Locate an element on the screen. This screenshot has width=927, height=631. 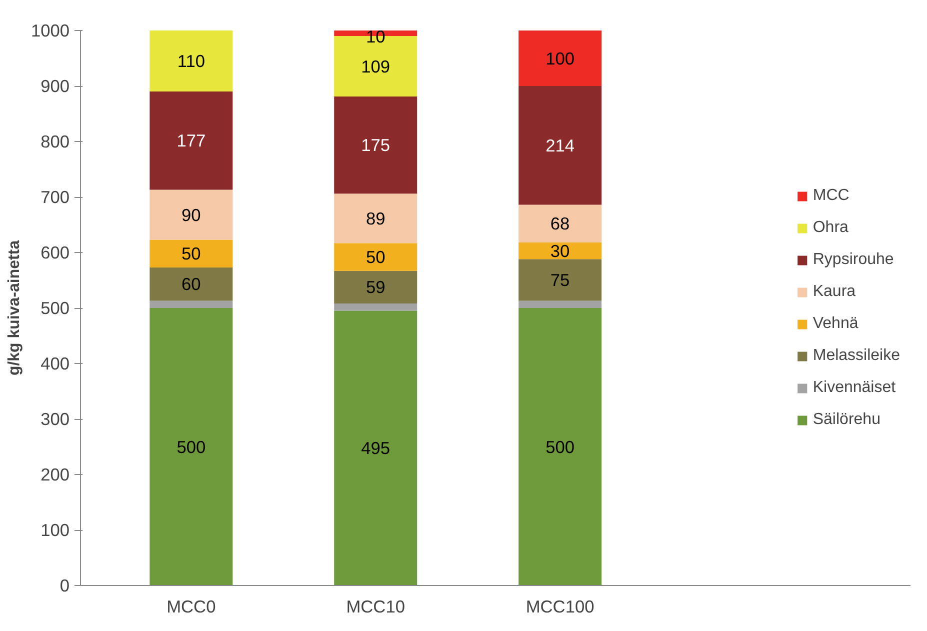
data-label: 177 is located at coordinates (191, 140).